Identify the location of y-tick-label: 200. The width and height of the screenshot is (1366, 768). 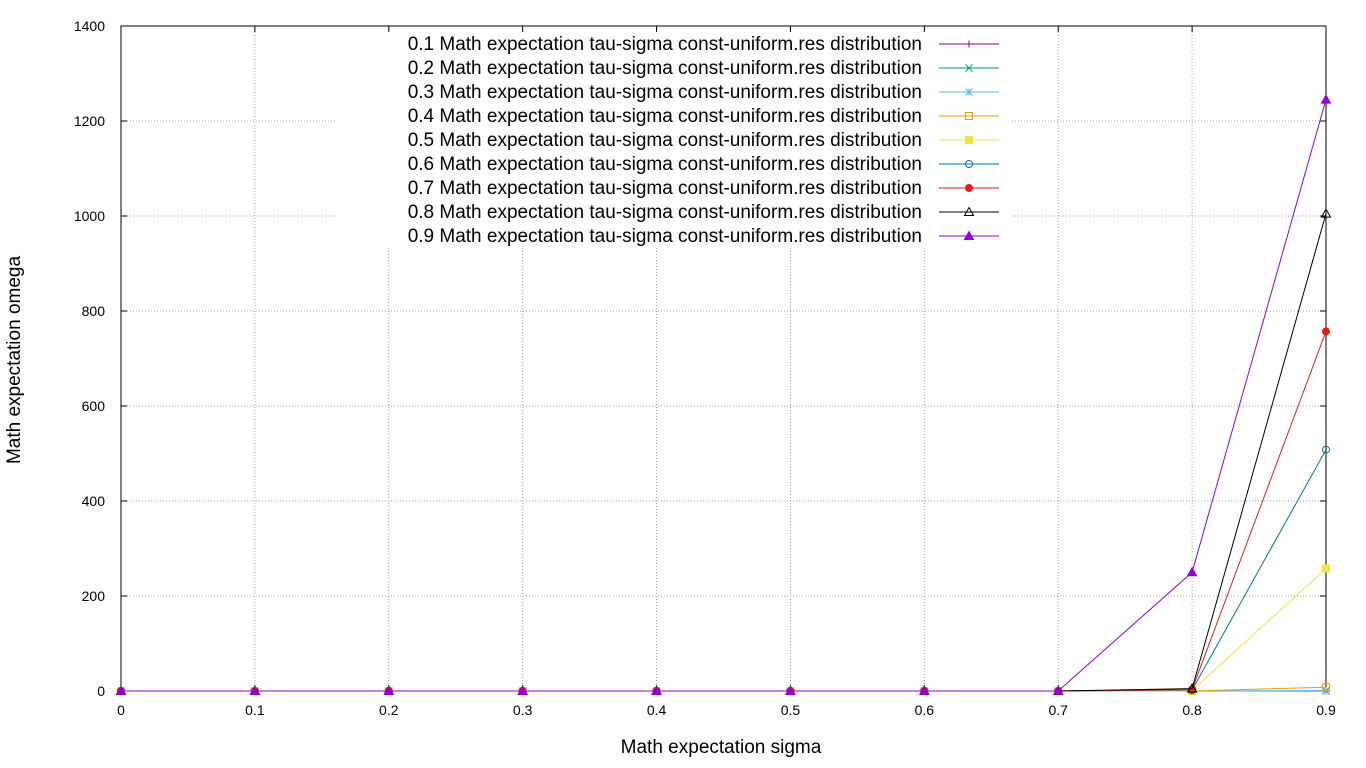
(94, 596).